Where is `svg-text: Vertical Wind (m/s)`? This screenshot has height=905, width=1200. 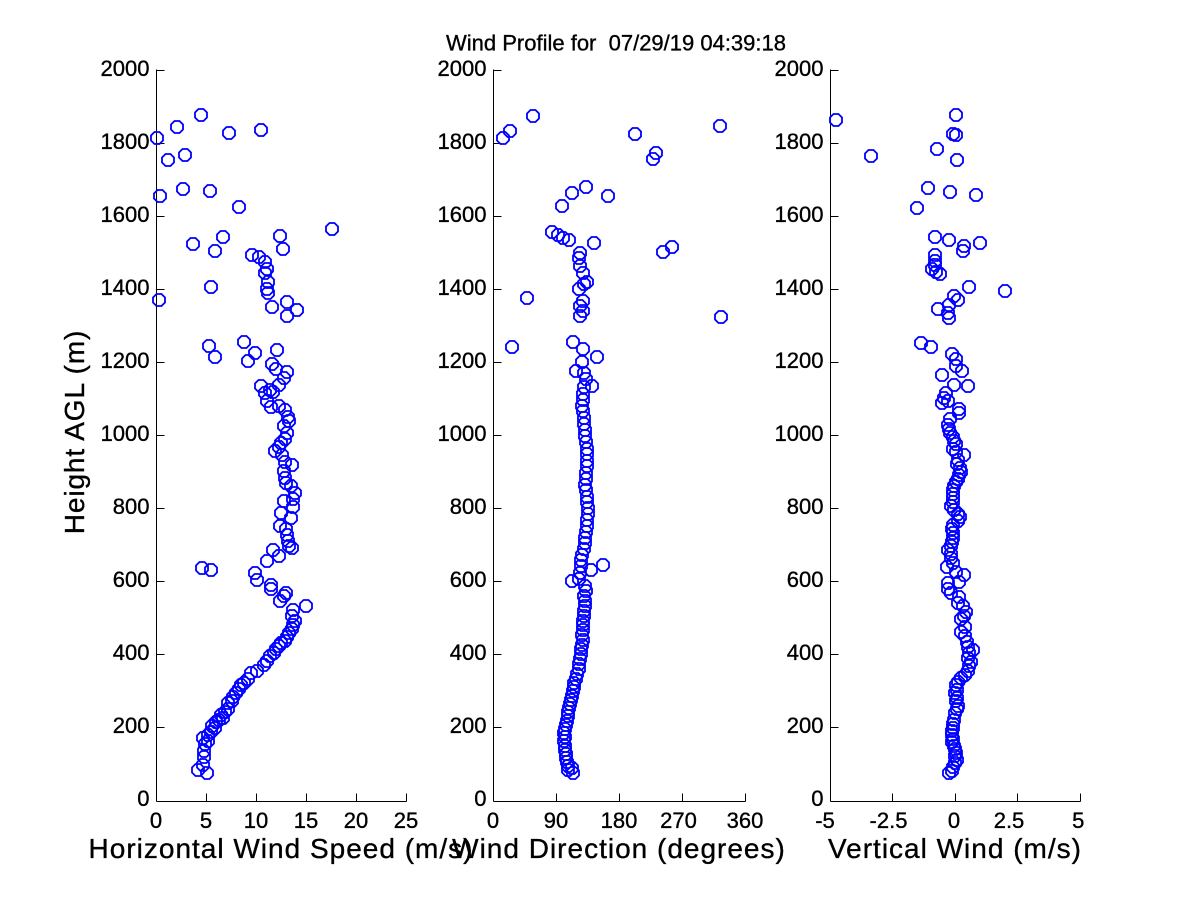
svg-text: Vertical Wind (m/s) is located at coordinates (955, 848).